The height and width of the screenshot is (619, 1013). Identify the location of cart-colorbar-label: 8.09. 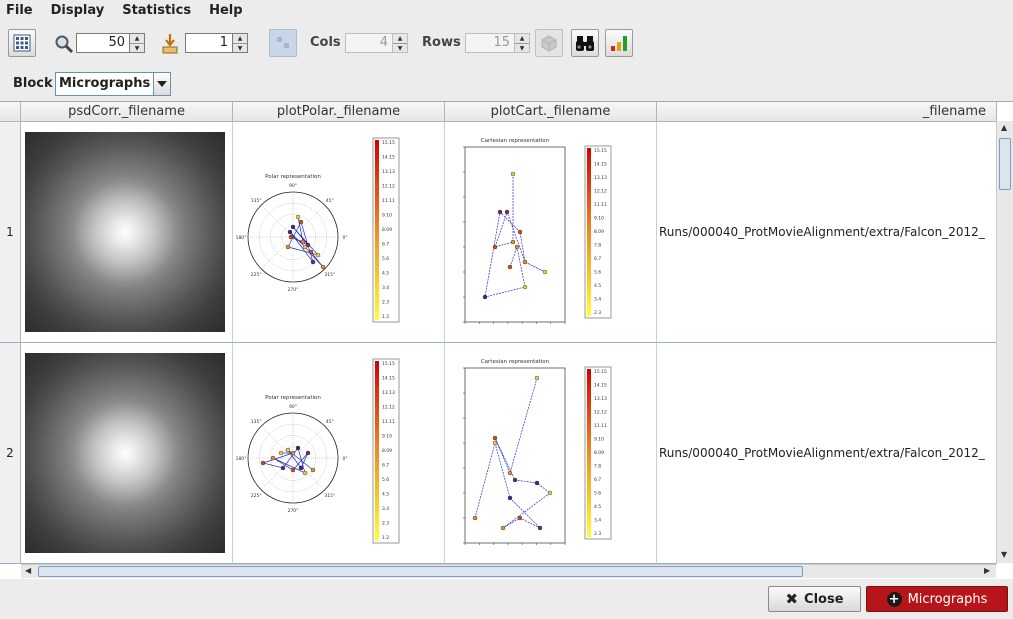
(599, 453).